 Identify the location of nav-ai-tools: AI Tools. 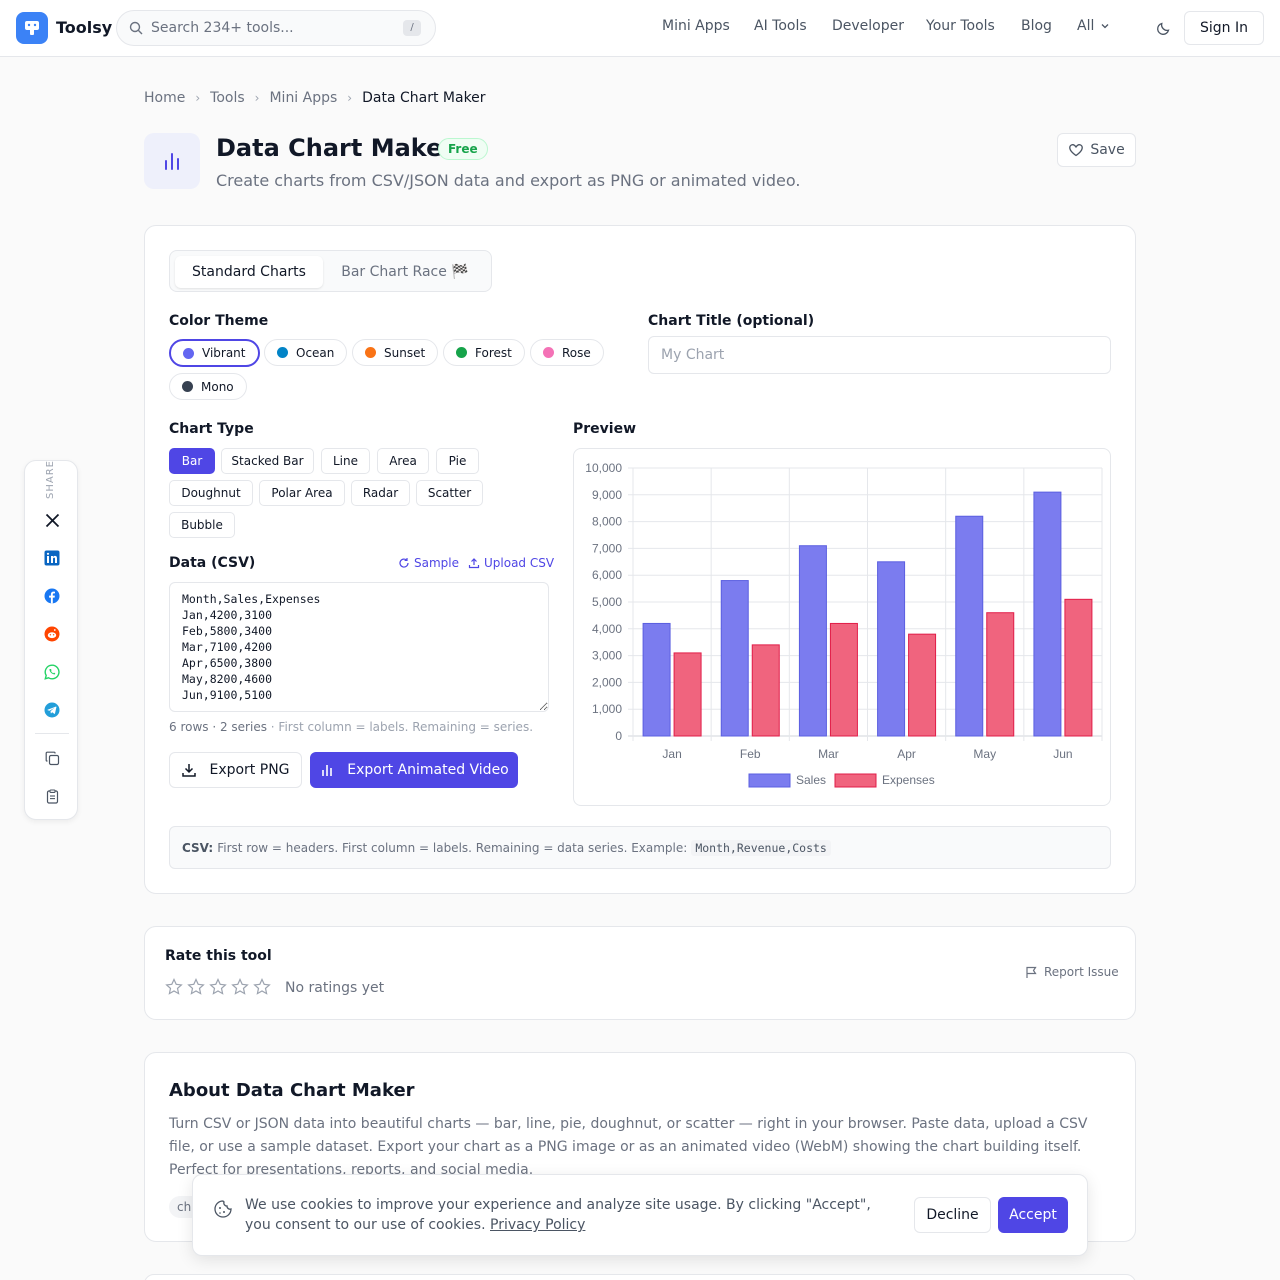
(780, 26).